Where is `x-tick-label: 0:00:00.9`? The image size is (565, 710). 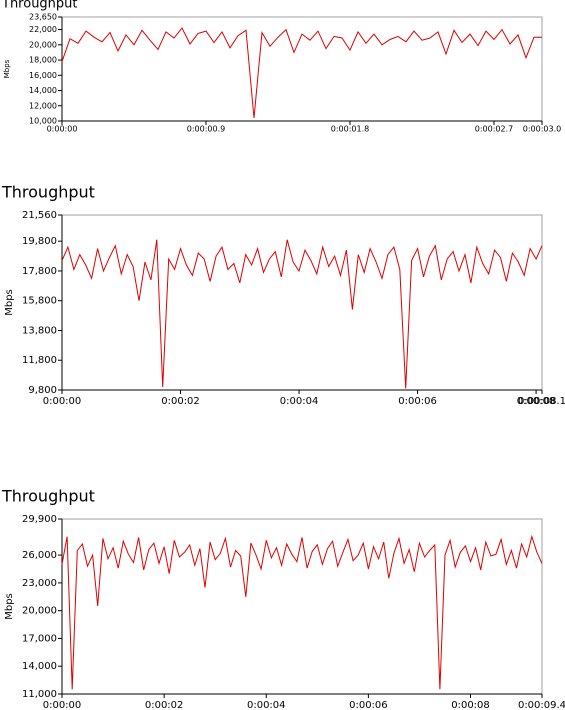 x-tick-label: 0:00:00.9 is located at coordinates (206, 129).